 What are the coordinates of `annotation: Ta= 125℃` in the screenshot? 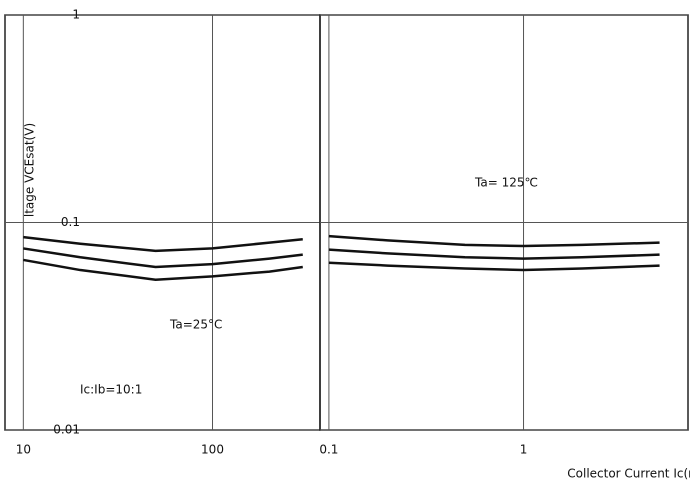 It's located at (506, 183).